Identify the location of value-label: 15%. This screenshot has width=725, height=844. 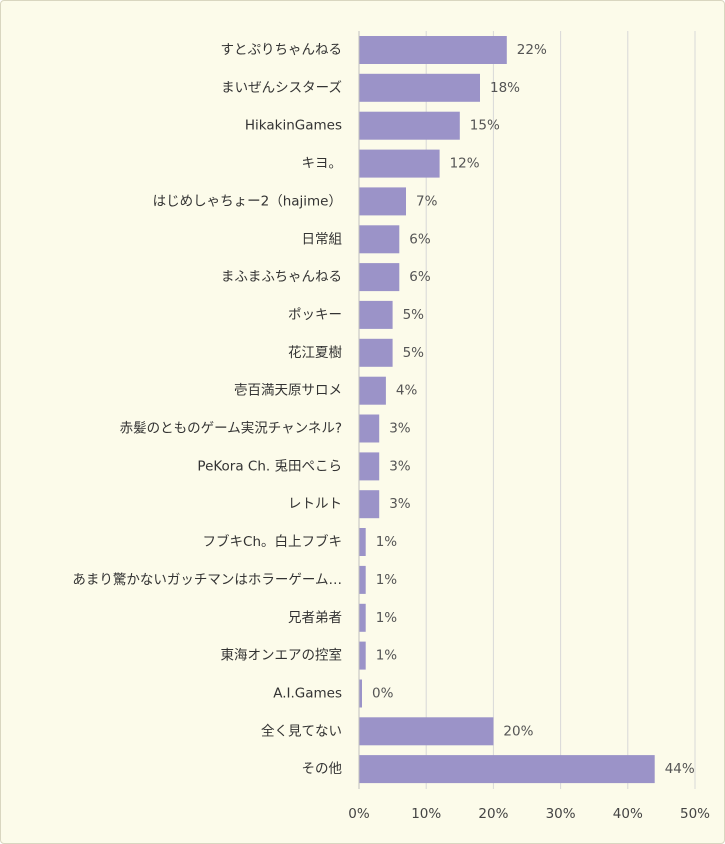
(485, 126).